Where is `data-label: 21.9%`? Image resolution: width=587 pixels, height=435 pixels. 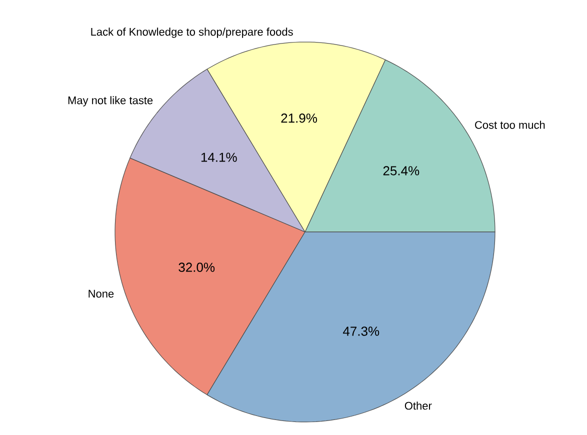
data-label: 21.9% is located at coordinates (299, 118).